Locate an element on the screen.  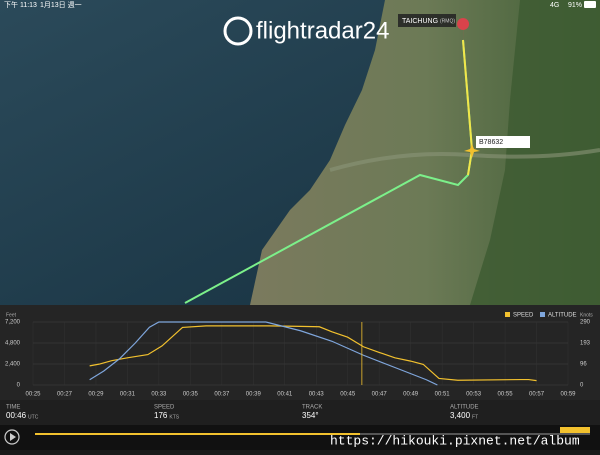
x-tick-label: 00:55 is located at coordinates (506, 395).